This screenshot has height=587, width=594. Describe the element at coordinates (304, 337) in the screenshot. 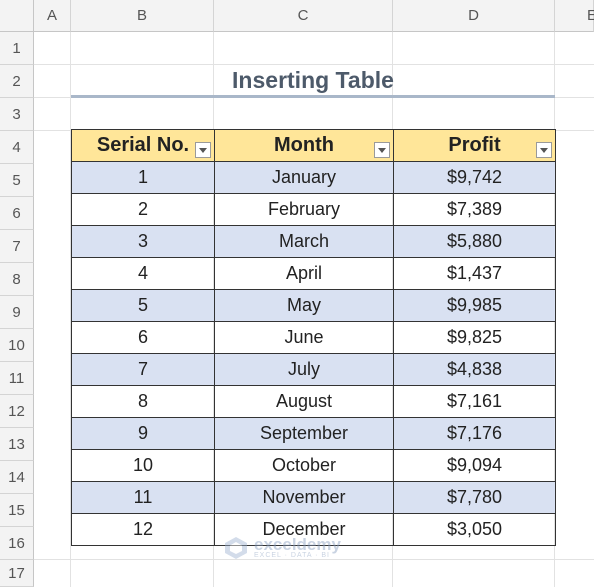

I see `cell-month: June` at that location.